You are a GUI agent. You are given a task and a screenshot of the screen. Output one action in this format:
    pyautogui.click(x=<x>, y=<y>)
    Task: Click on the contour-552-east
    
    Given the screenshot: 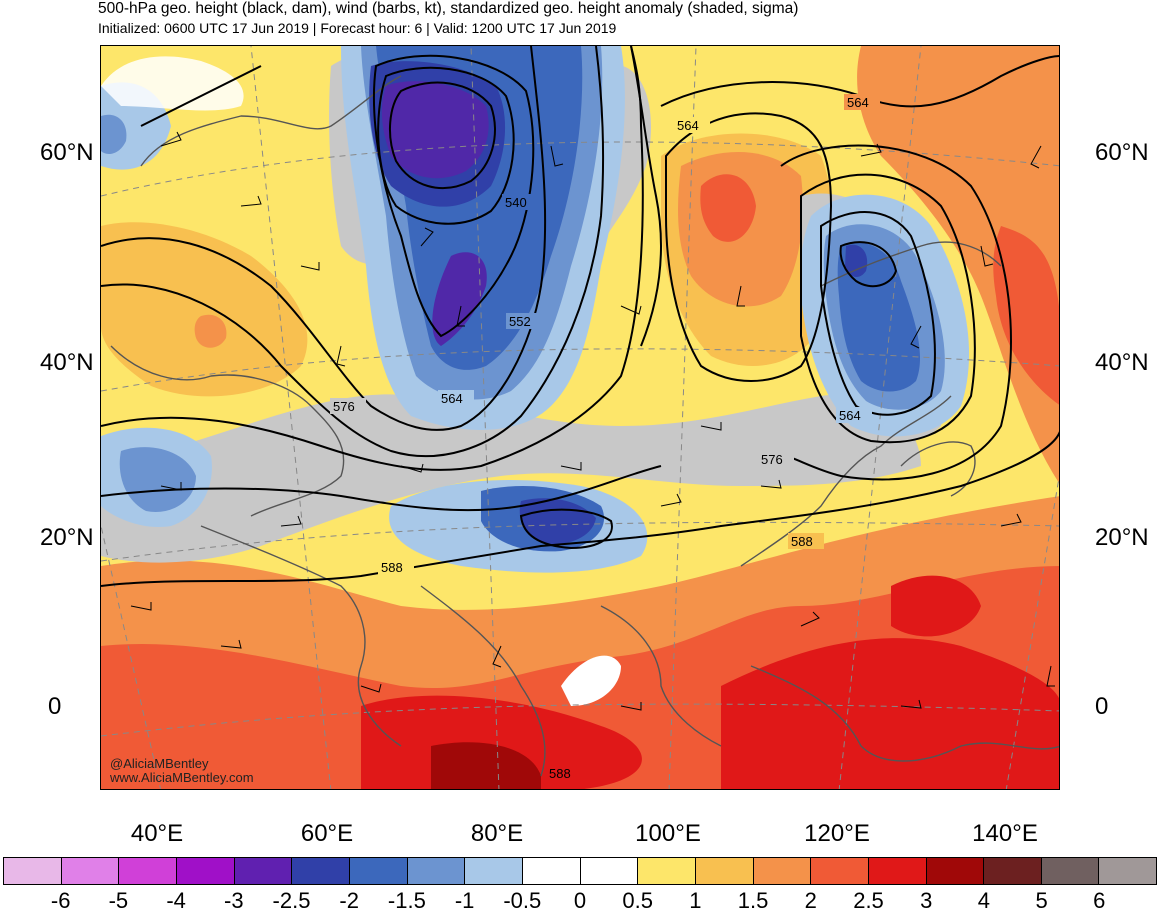 What is the action you would take?
    pyautogui.click(x=878, y=313)
    